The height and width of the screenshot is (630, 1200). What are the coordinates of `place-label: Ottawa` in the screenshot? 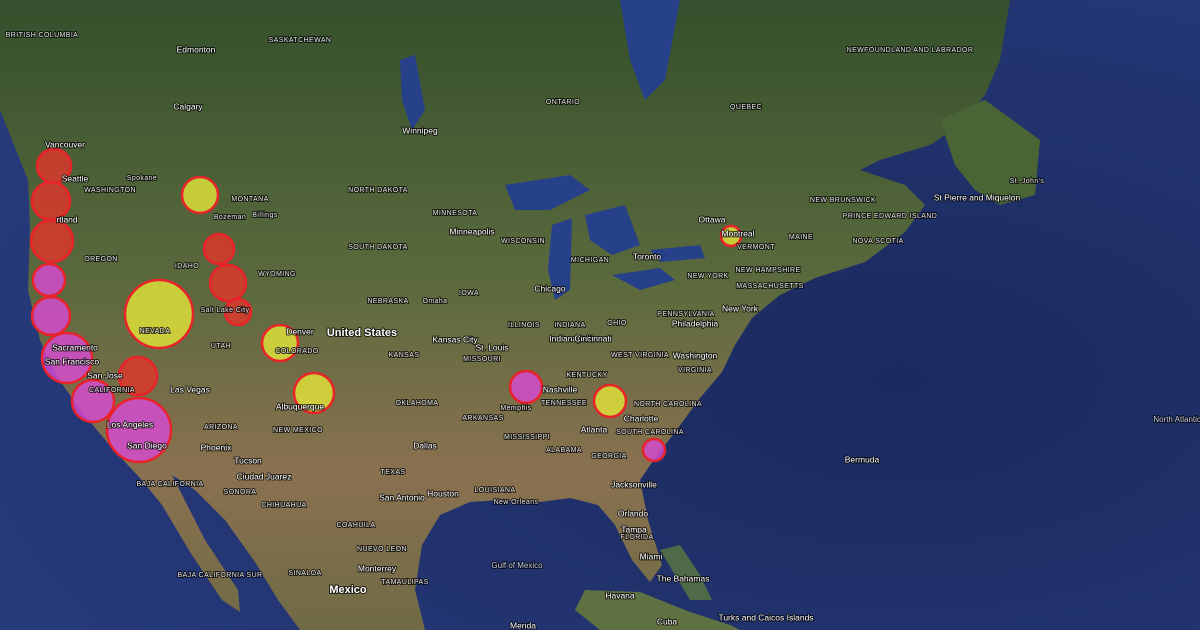 It's located at (712, 219).